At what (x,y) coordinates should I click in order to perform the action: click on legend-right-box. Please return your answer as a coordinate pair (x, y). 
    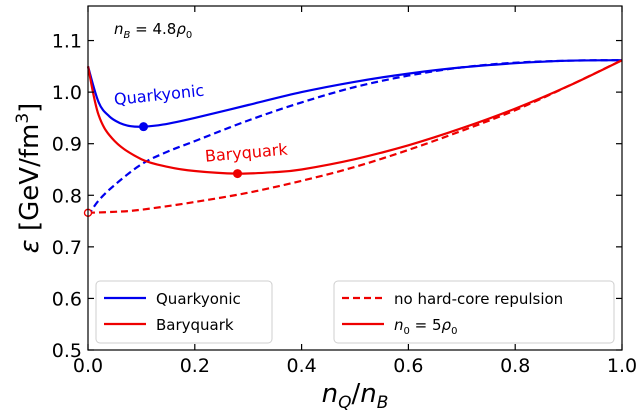
    Looking at the image, I should click on (474, 312).